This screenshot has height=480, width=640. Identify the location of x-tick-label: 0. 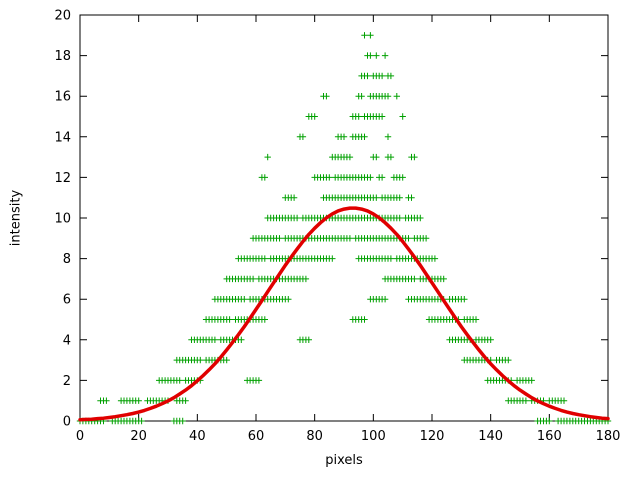
(80, 436).